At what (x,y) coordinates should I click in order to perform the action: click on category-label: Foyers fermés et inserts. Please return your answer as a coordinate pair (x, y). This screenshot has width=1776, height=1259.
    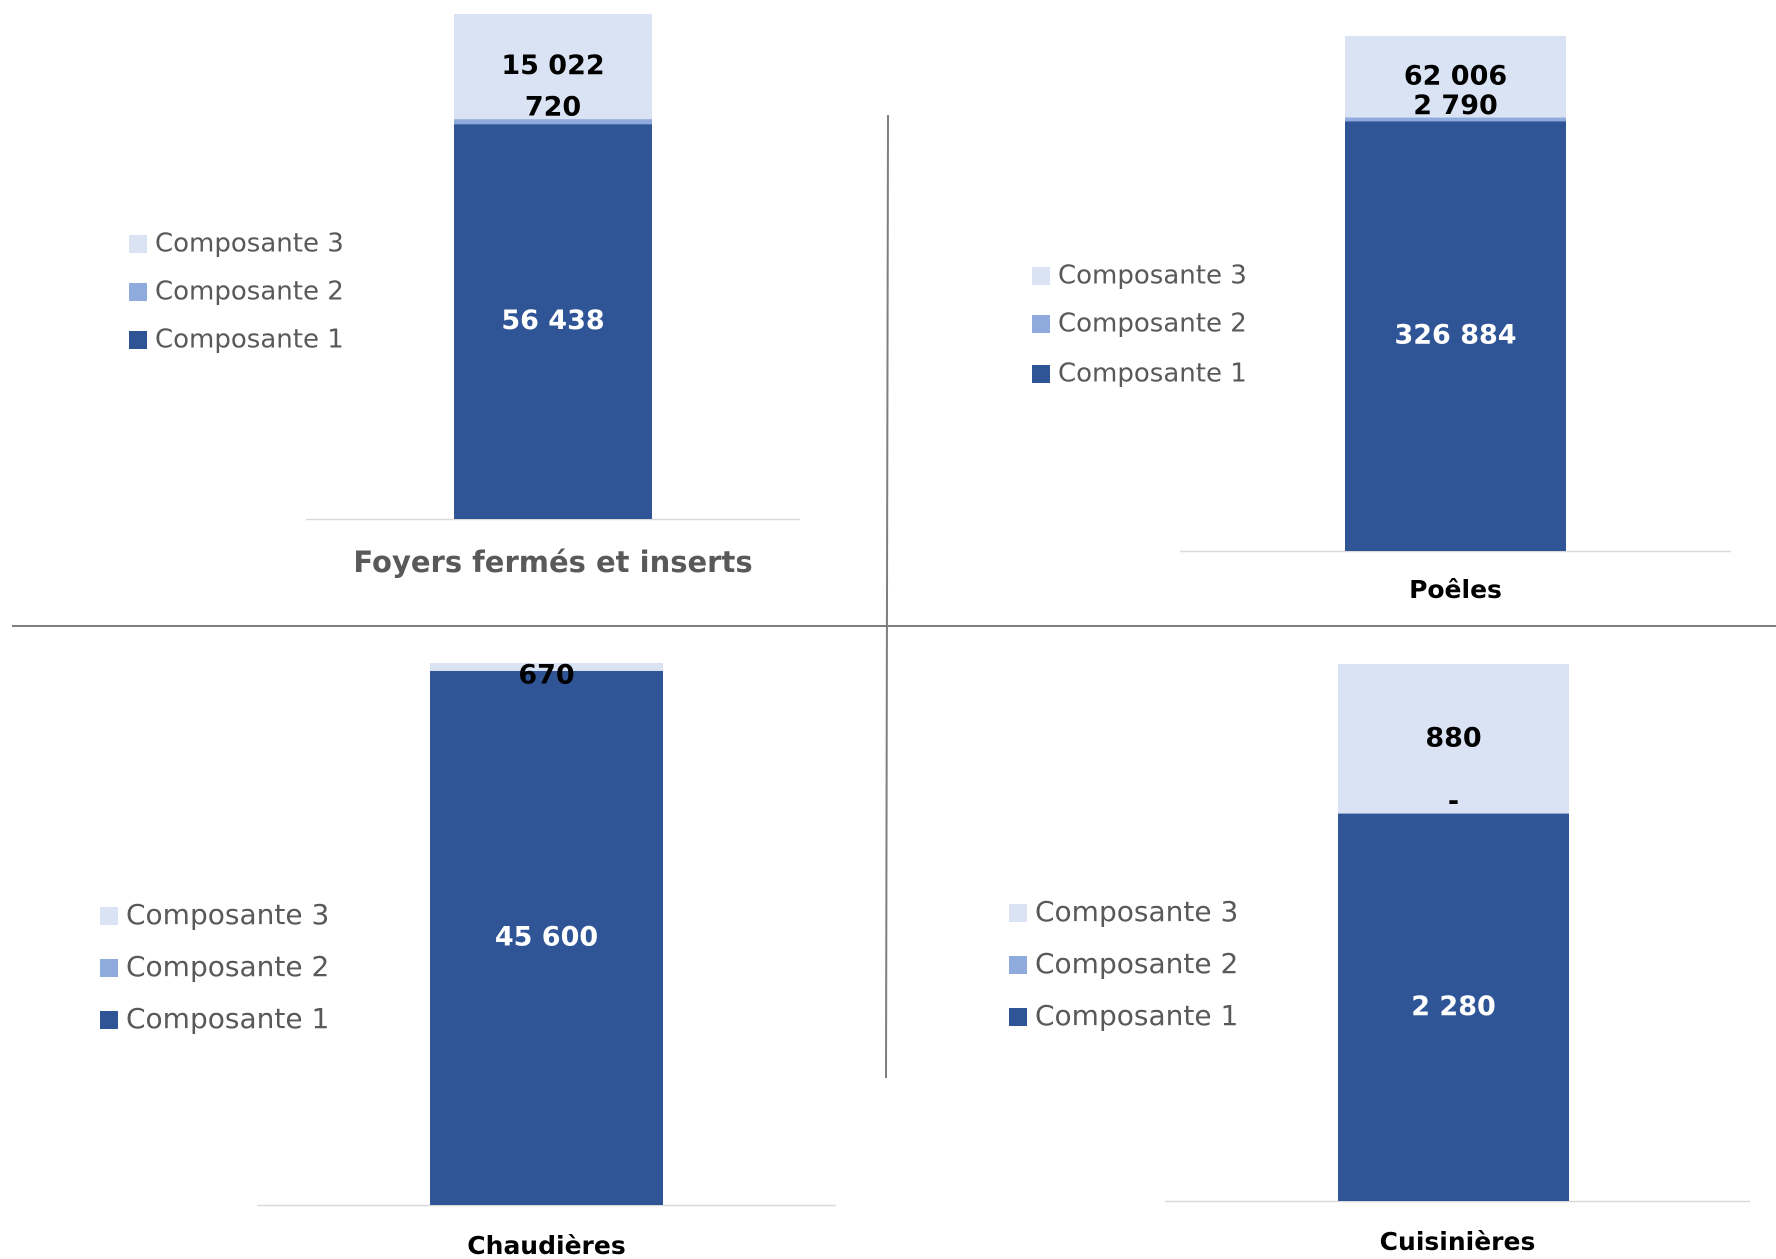
    Looking at the image, I should click on (552, 562).